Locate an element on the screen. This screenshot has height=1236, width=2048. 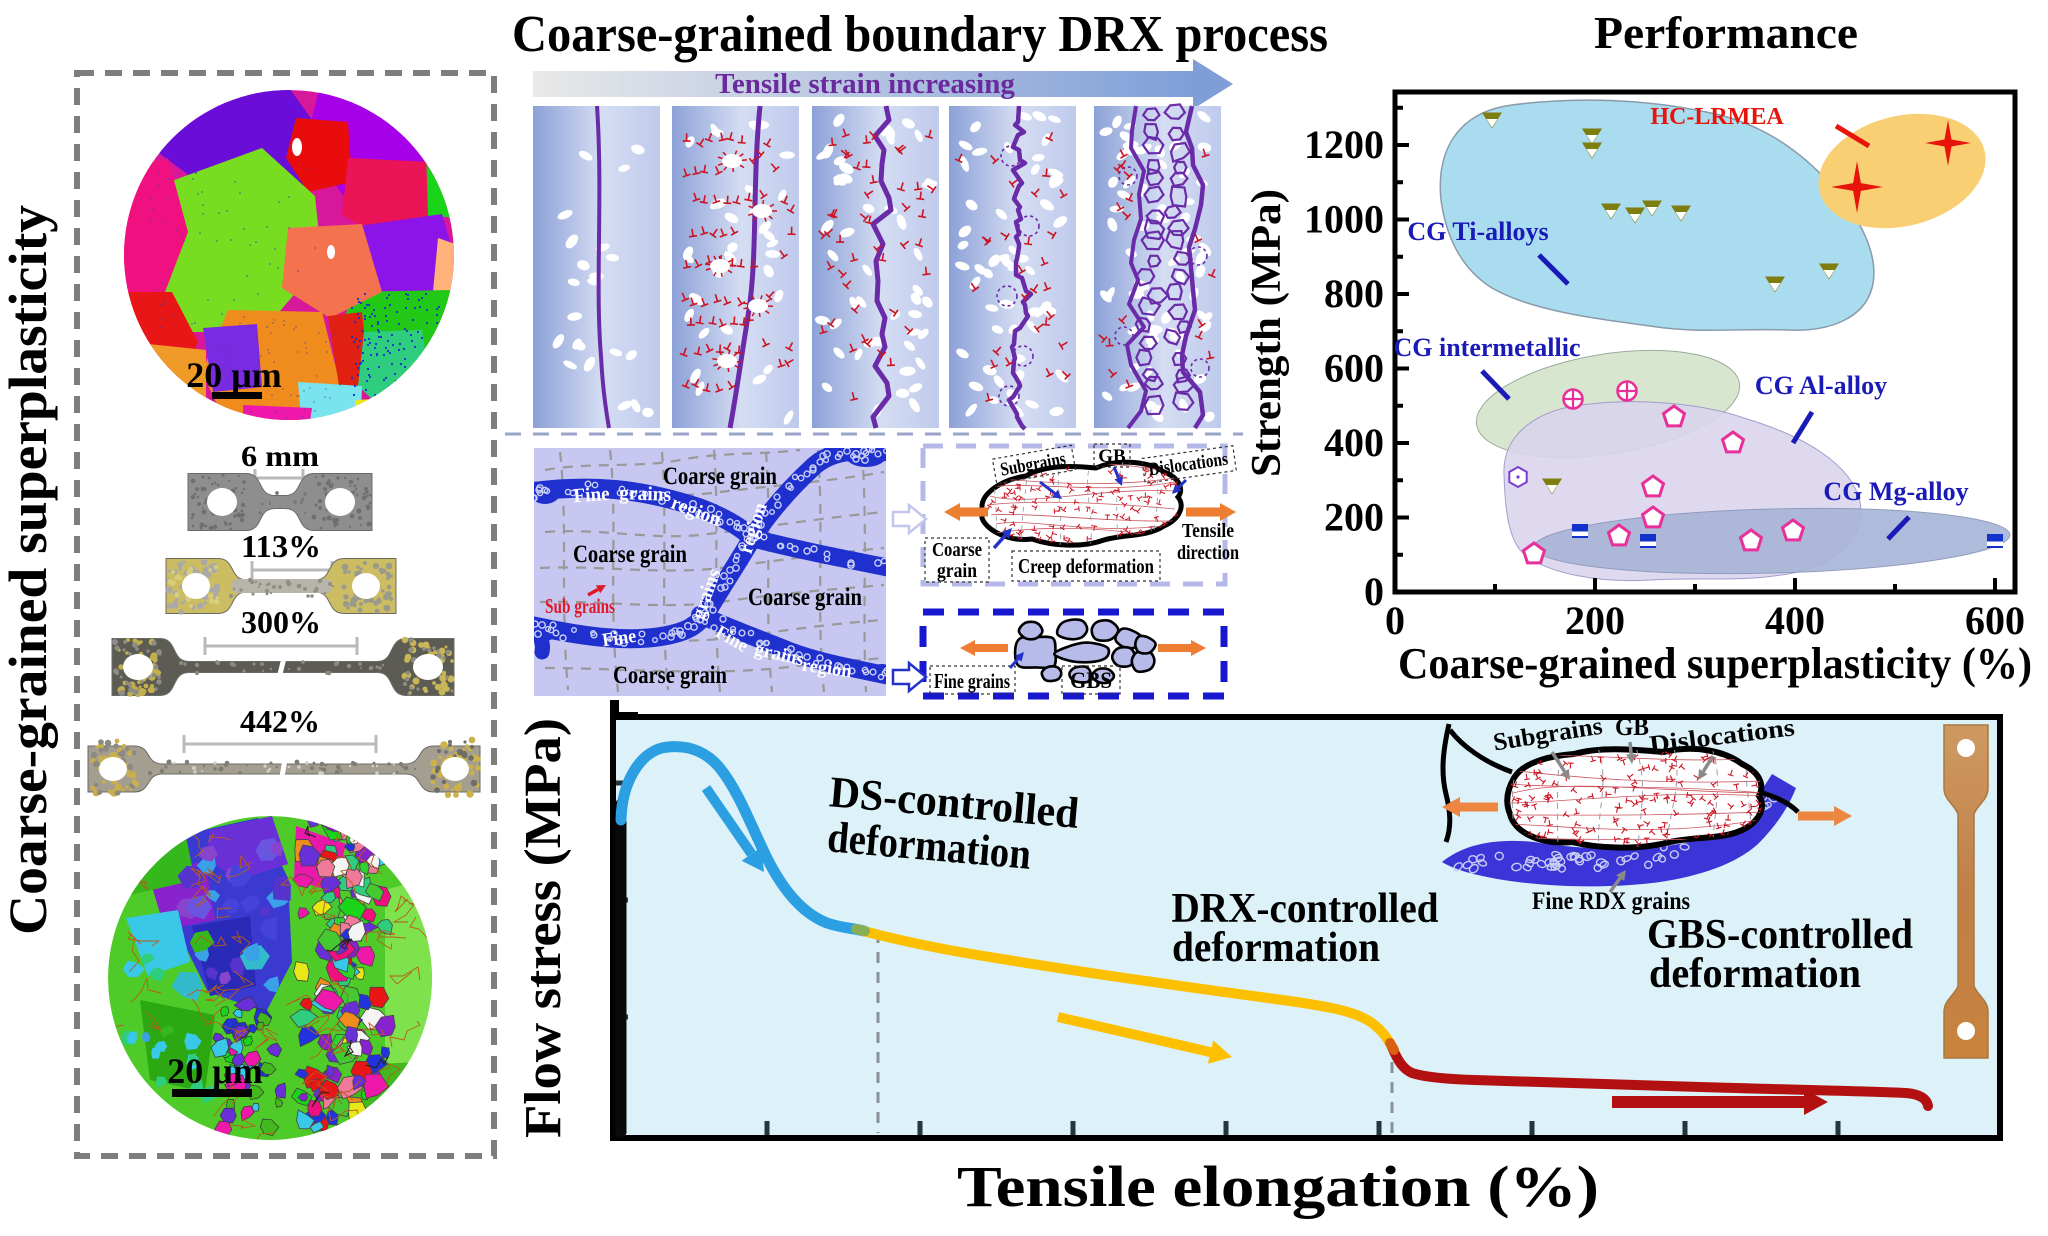
svg-text: GBS is located at coordinates (1091, 680).